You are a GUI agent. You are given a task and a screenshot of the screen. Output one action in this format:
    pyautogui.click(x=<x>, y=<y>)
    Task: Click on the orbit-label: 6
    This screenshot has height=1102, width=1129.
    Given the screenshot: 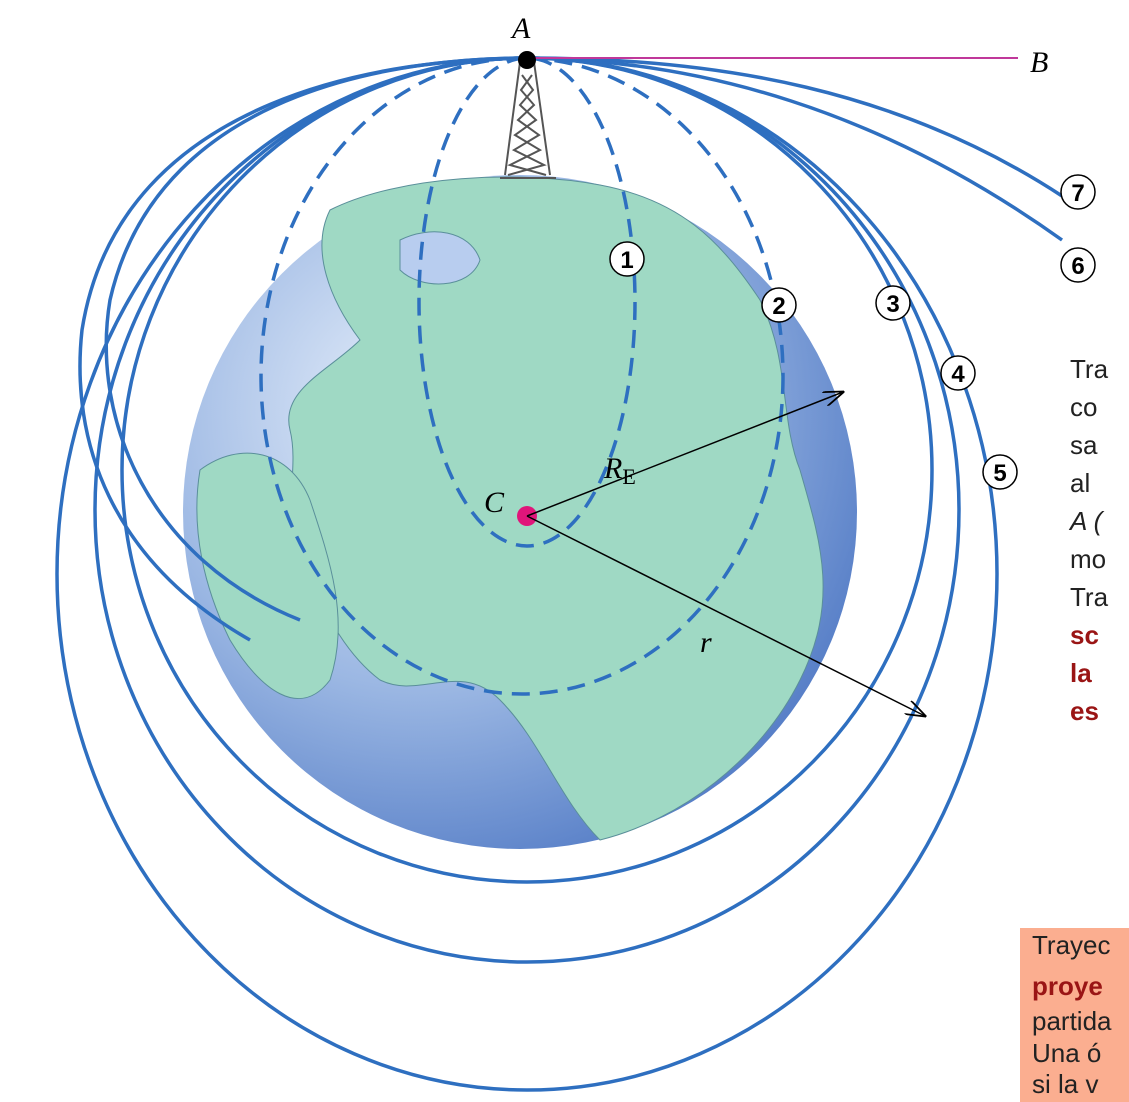 What is the action you would take?
    pyautogui.click(x=1077, y=266)
    